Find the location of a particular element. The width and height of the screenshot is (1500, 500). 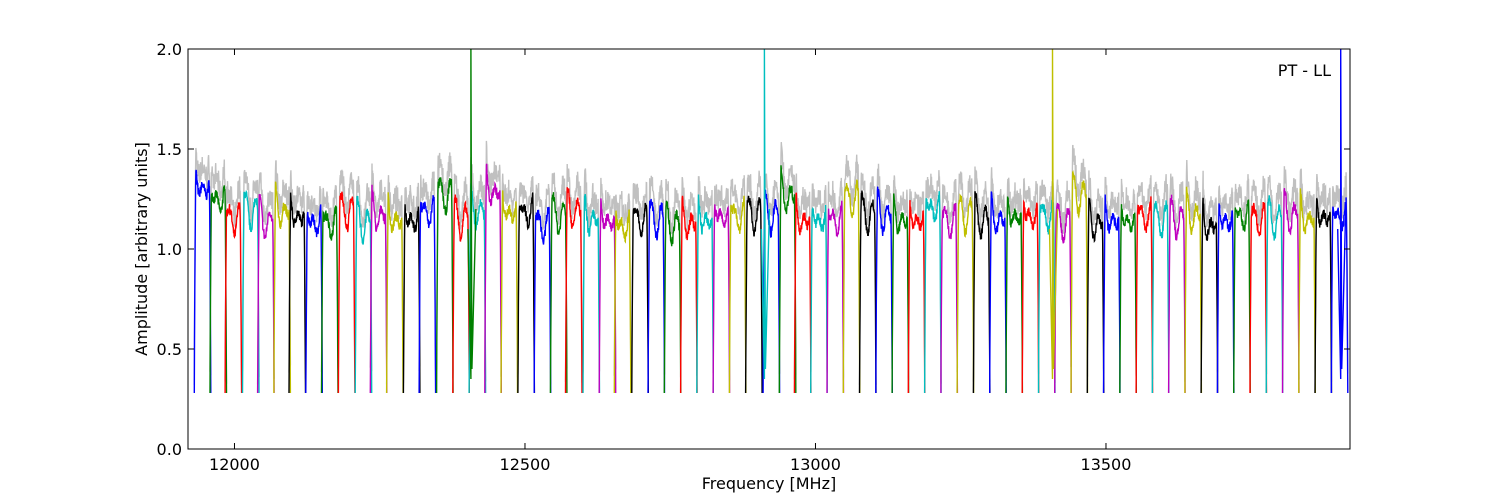

y-axis-title: Amplitude [arbitrary units] is located at coordinates (141, 249).